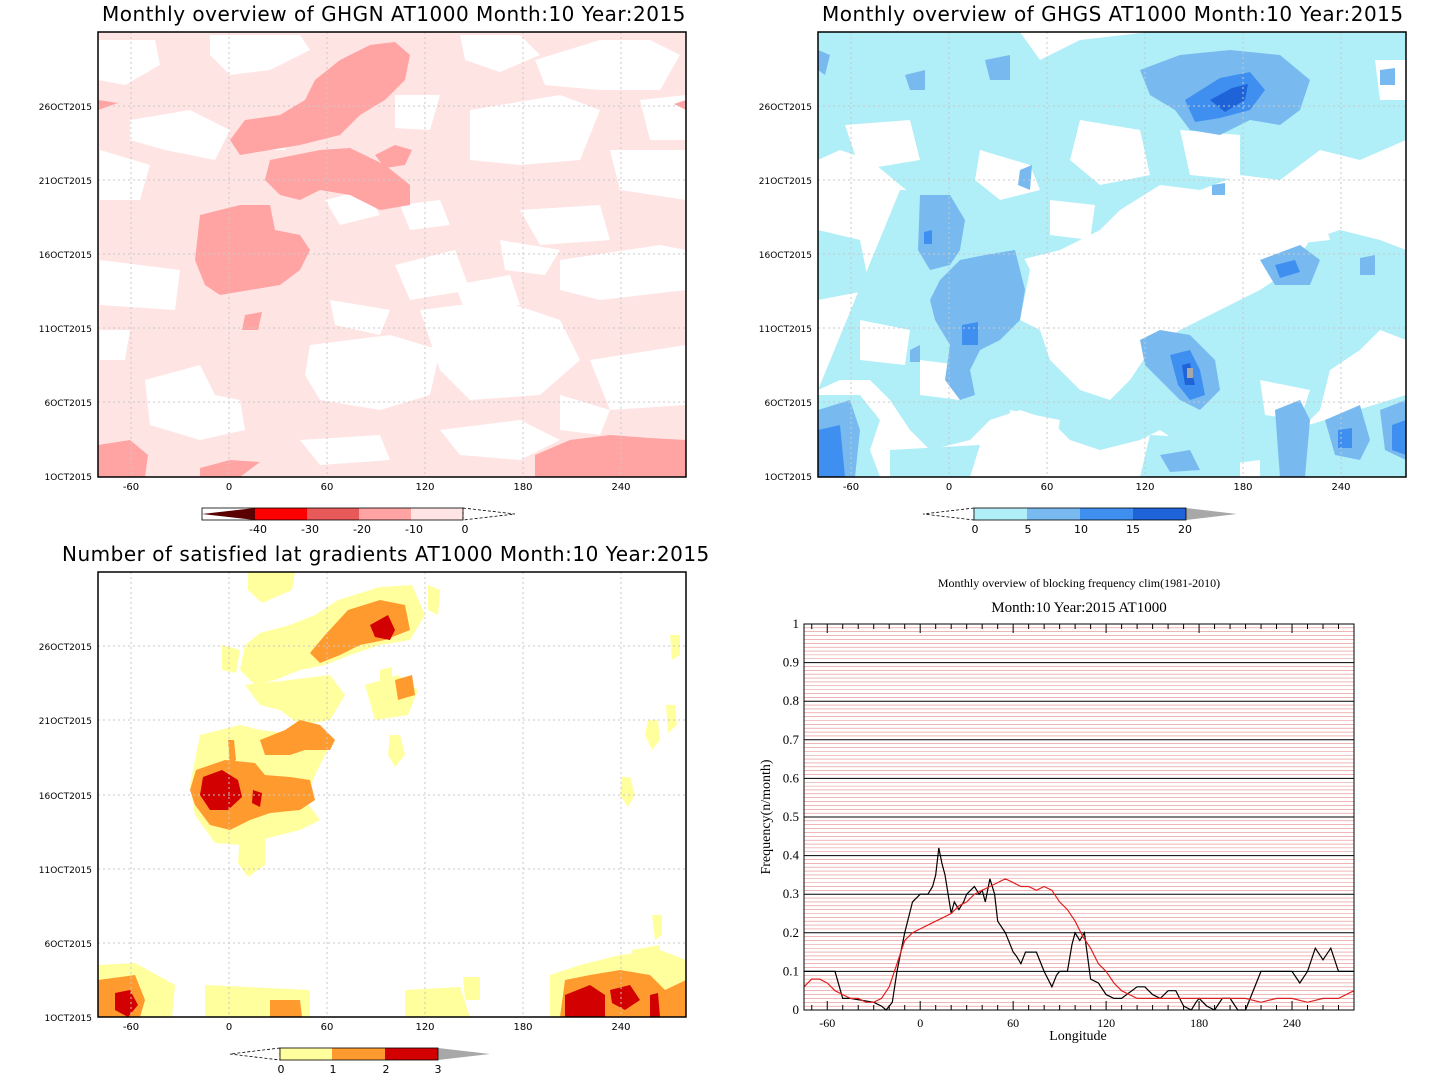 The width and height of the screenshot is (1440, 1091). I want to click on freq-ytick: 0.8, so click(791, 700).